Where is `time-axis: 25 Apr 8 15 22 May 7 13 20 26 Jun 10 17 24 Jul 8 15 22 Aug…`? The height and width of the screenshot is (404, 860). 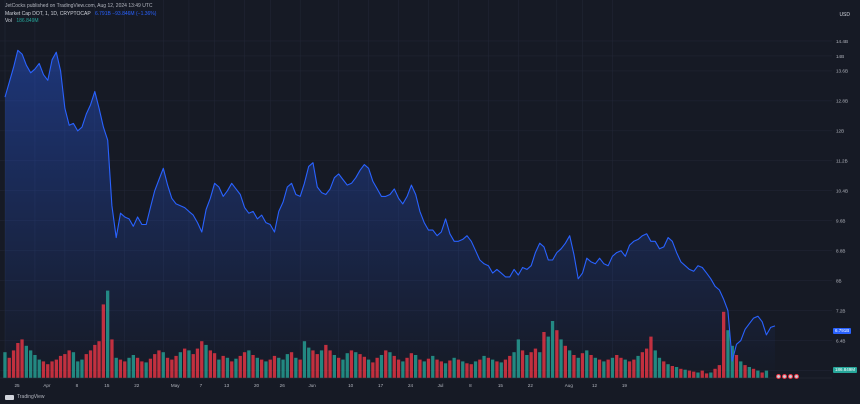
time-axis: 25 Apr 8 15 22 May 7 13 20 26 Jun 10 17 24 Jul 8 15 22 Aug… is located at coordinates (416, 382).